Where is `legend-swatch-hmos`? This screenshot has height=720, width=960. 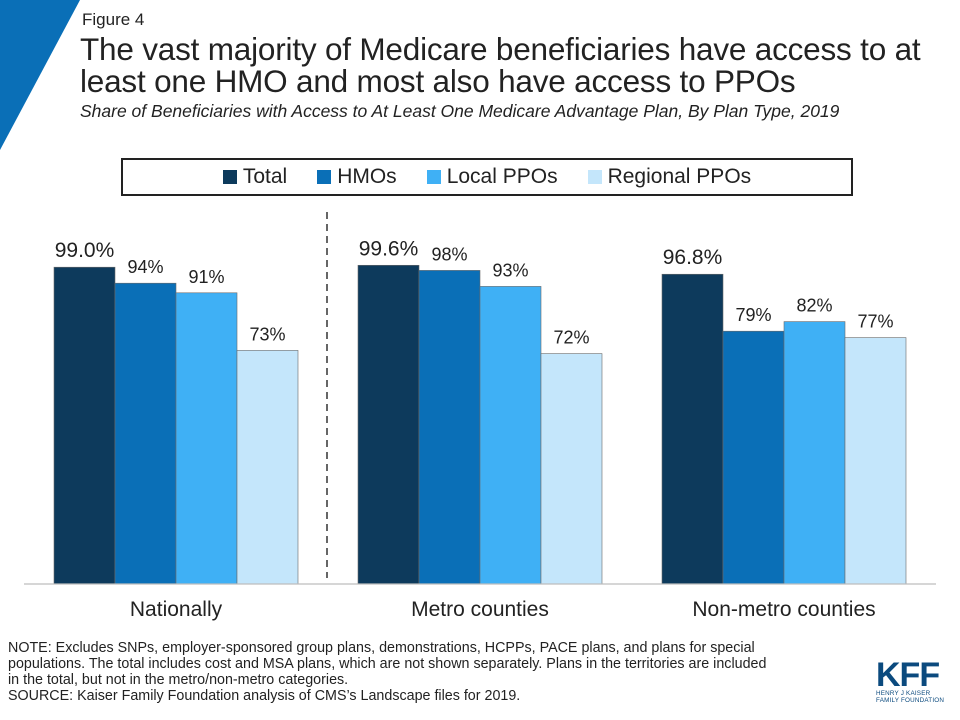 legend-swatch-hmos is located at coordinates (324, 177).